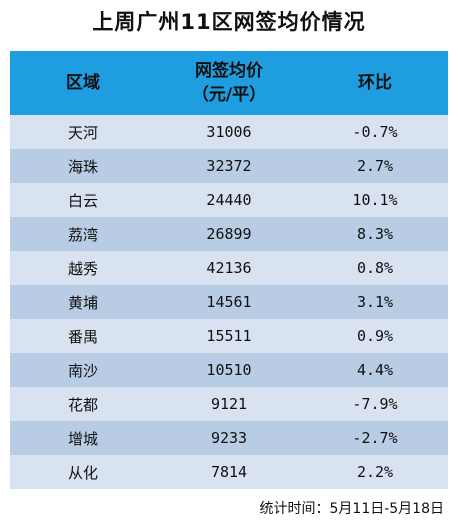  I want to click on cell-price: 42136, so click(229, 268).